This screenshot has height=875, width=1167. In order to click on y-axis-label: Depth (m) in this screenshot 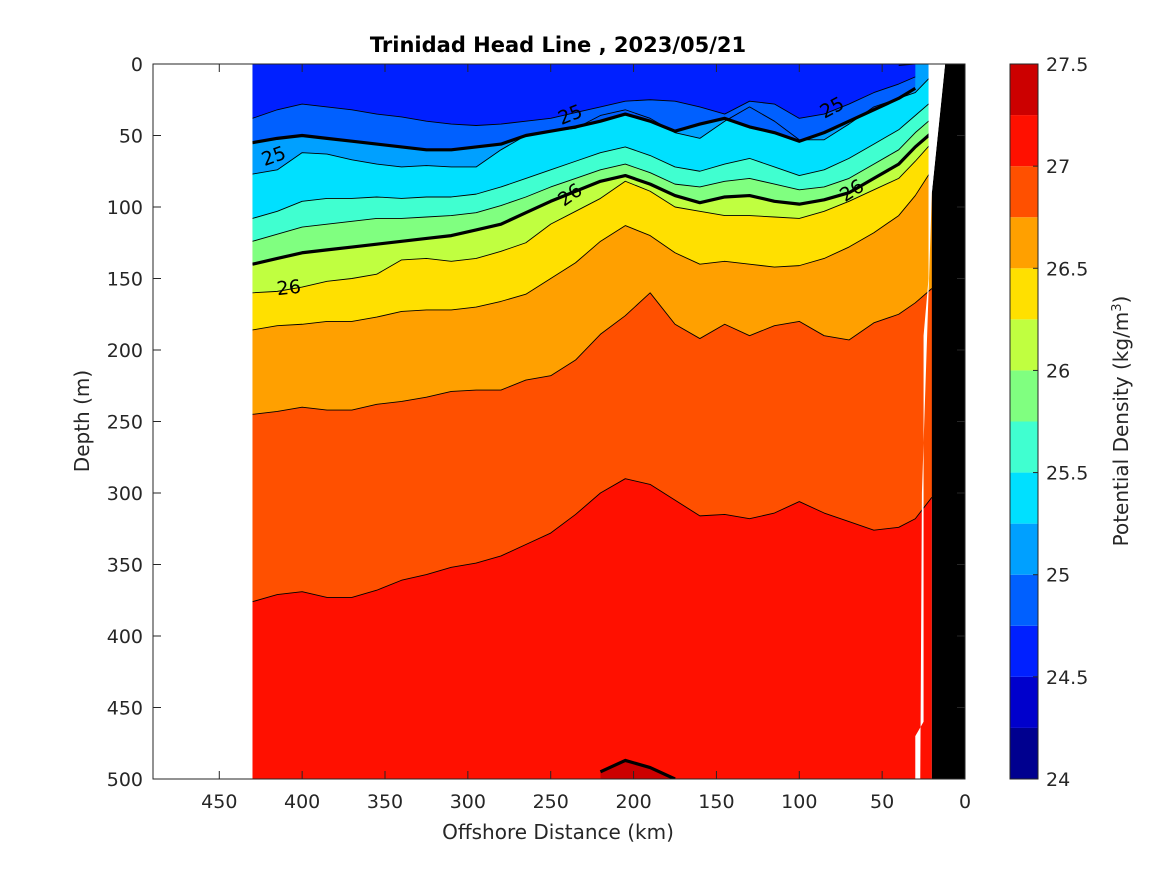, I will do `click(82, 421)`.